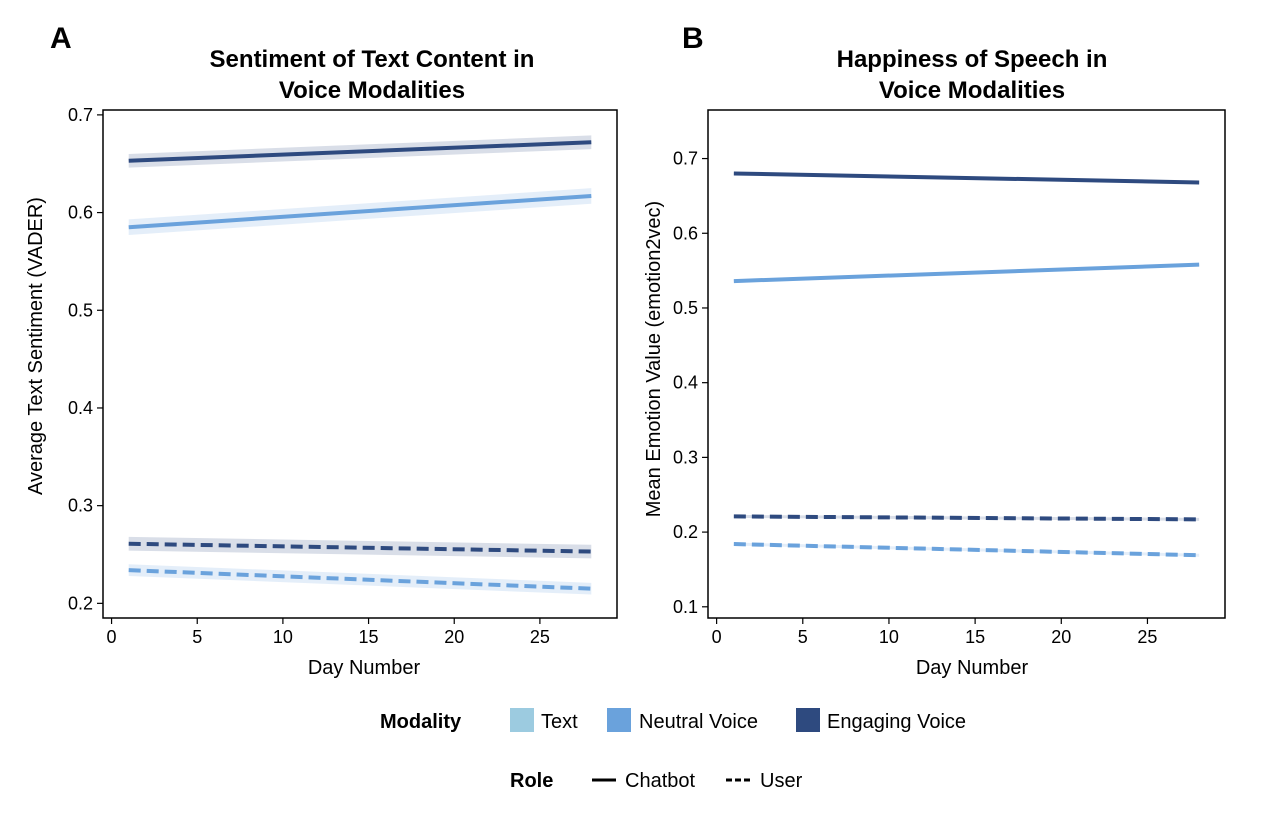 The height and width of the screenshot is (825, 1262). Describe the element at coordinates (975, 637) in the screenshot. I see `chart-b-x-tick-label: 15` at that location.